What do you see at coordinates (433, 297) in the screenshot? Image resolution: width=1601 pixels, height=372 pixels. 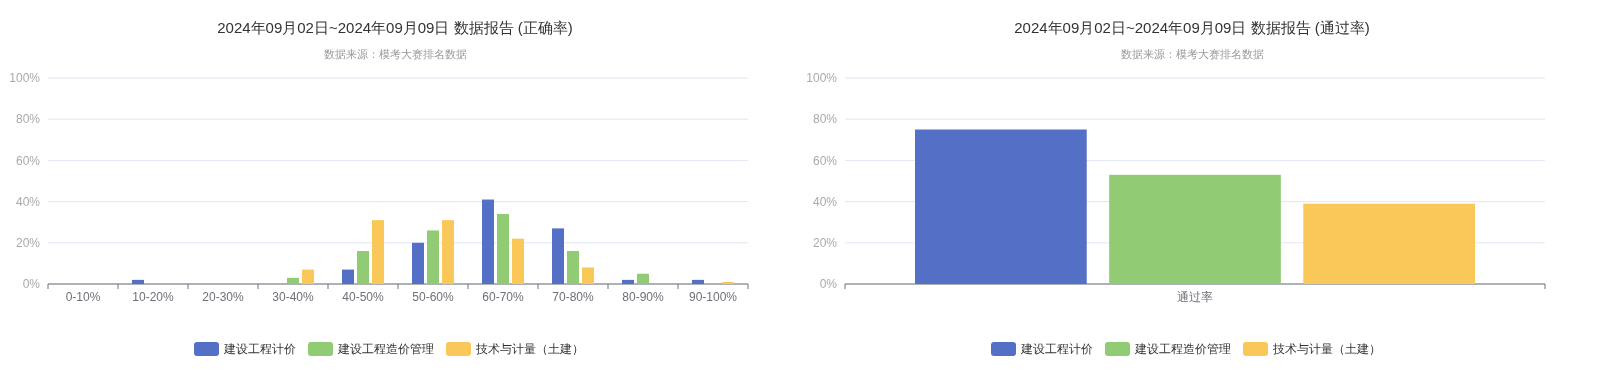 I see `x-tick-label: 50-60%` at bounding box center [433, 297].